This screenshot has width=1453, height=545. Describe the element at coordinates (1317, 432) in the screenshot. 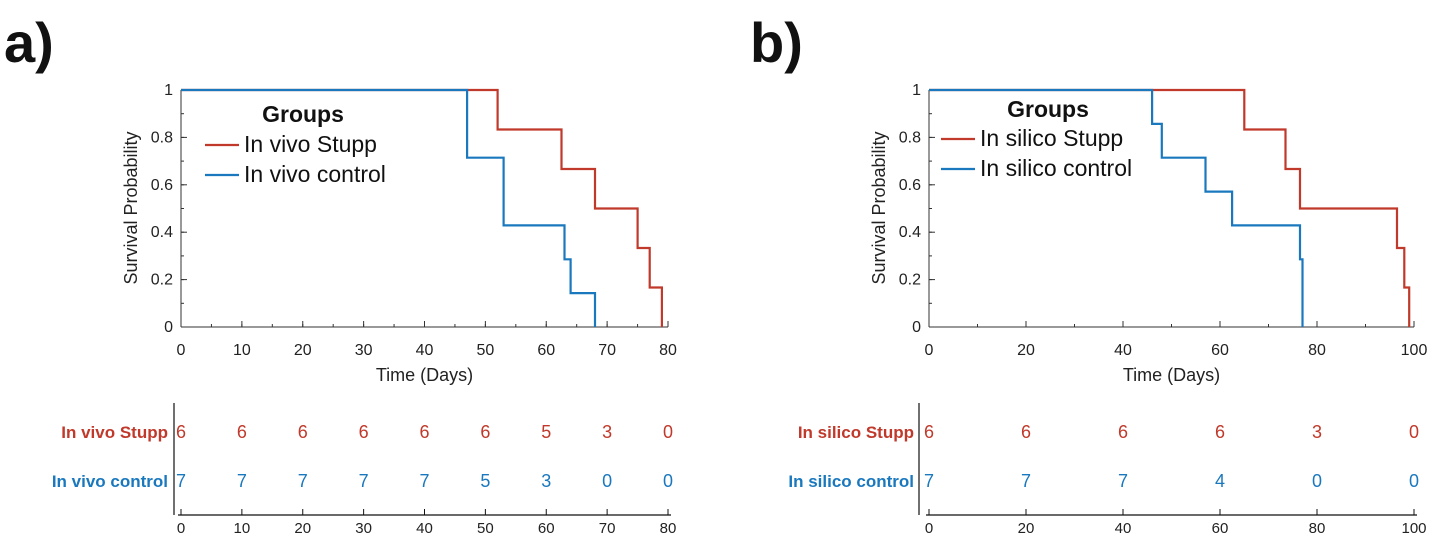

I see `panel-b-risk-count: 3` at that location.